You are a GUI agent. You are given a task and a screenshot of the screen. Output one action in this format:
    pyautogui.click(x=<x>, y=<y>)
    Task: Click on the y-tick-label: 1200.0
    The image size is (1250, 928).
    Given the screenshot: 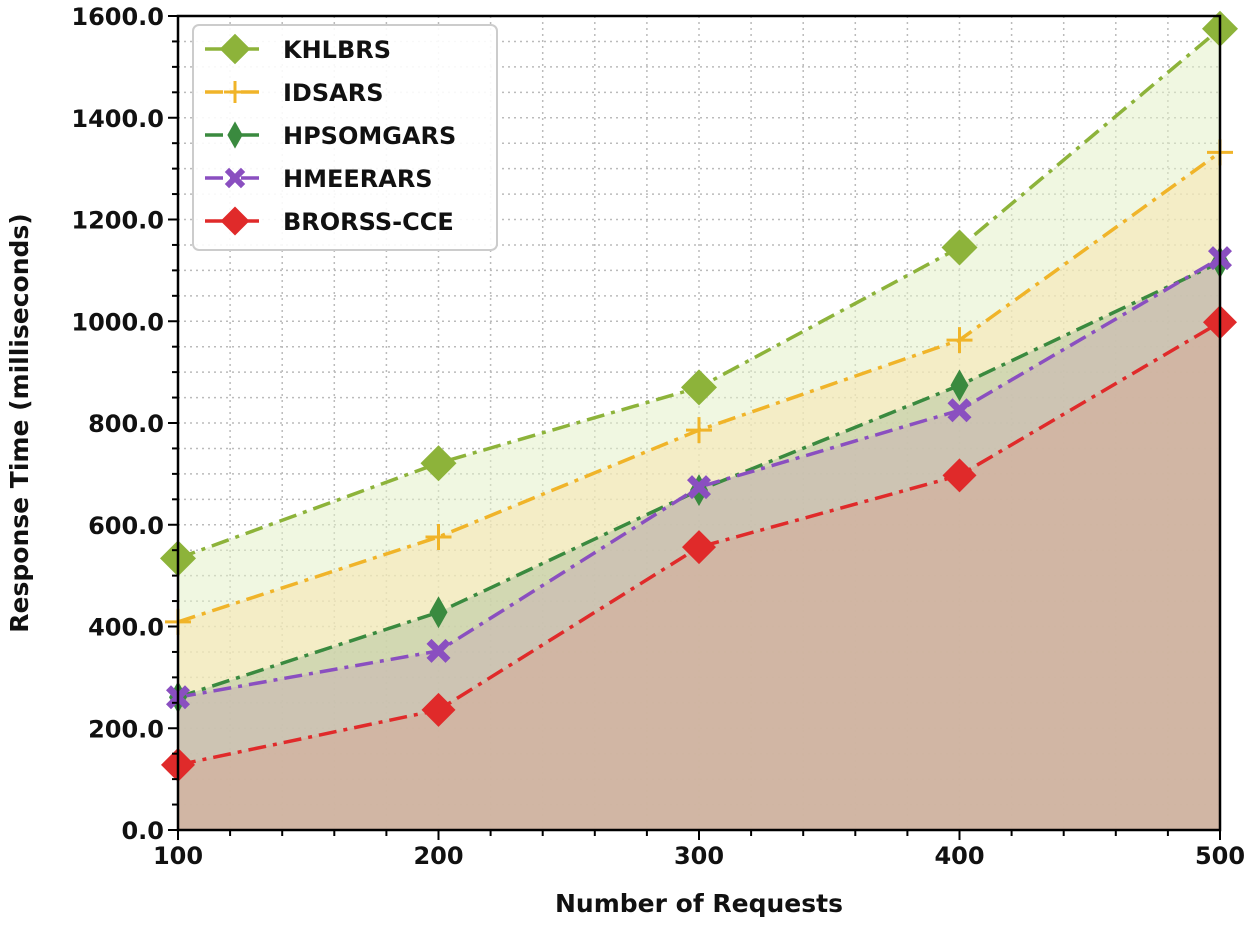 What is the action you would take?
    pyautogui.click(x=117, y=221)
    